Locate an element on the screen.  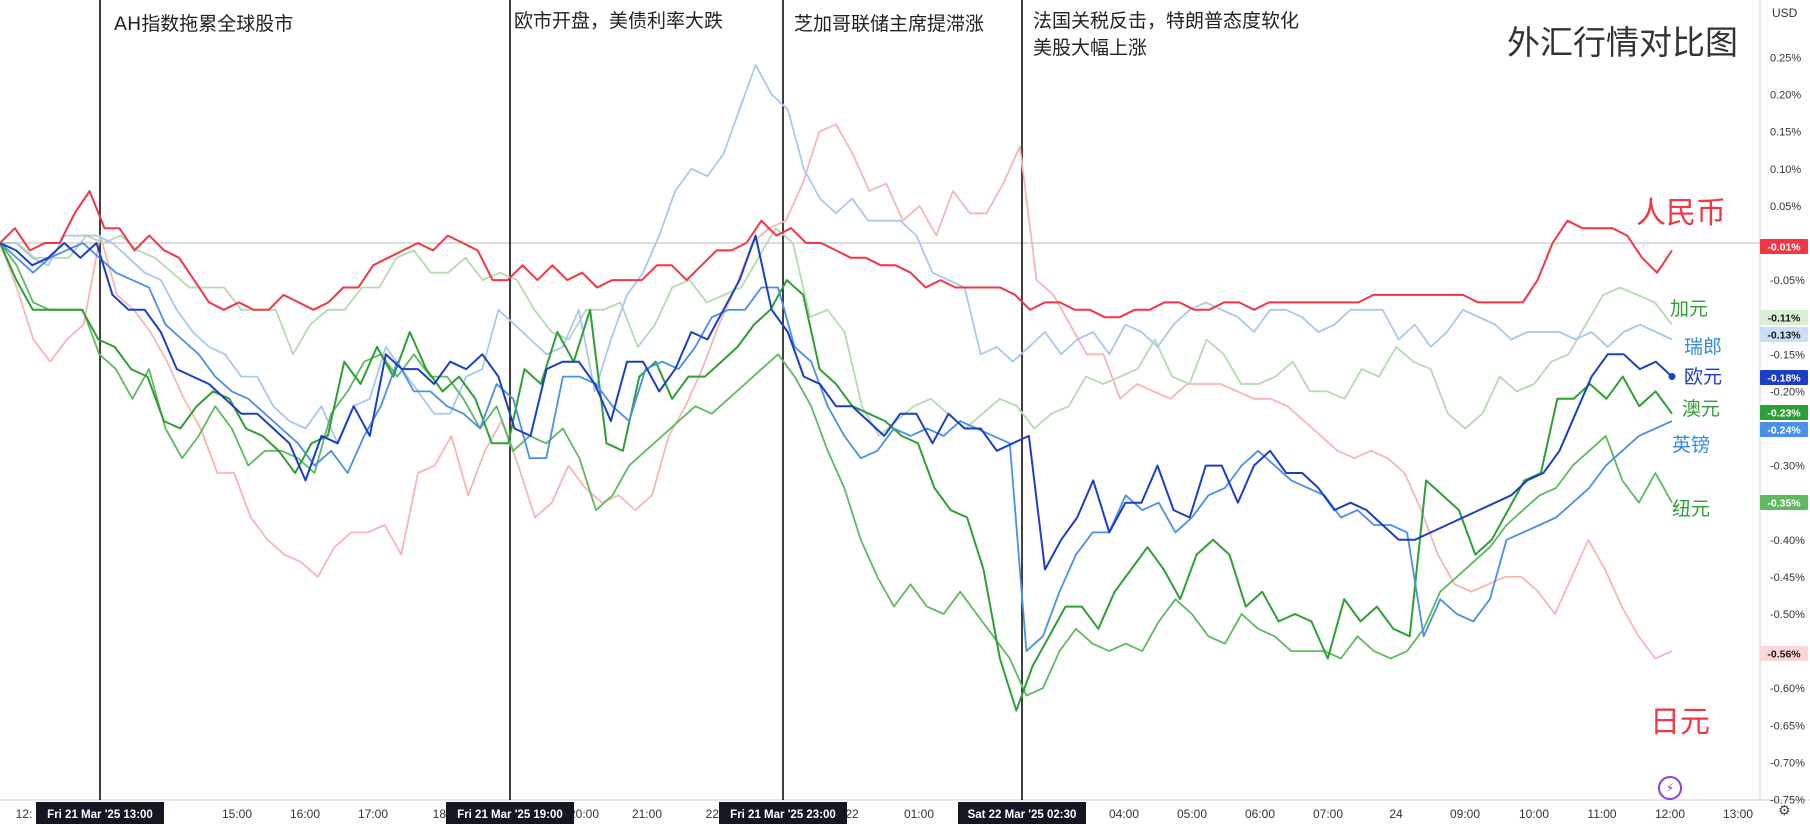
x-tick-label: 22 is located at coordinates (852, 814).